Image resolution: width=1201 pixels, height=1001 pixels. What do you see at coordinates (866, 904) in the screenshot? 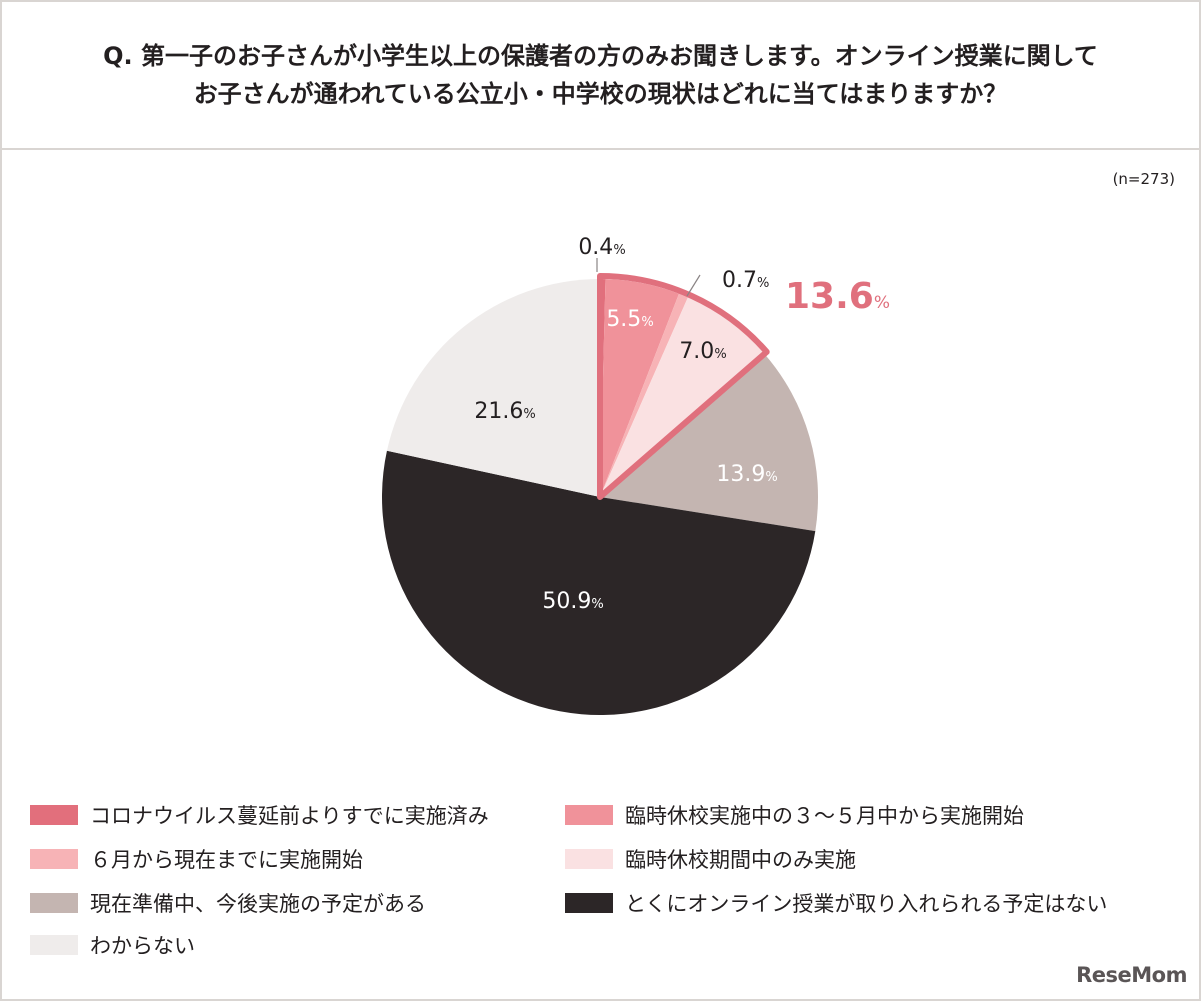
I see `legend-label: とくにオンライン授業が取り入れられる予定はない` at bounding box center [866, 904].